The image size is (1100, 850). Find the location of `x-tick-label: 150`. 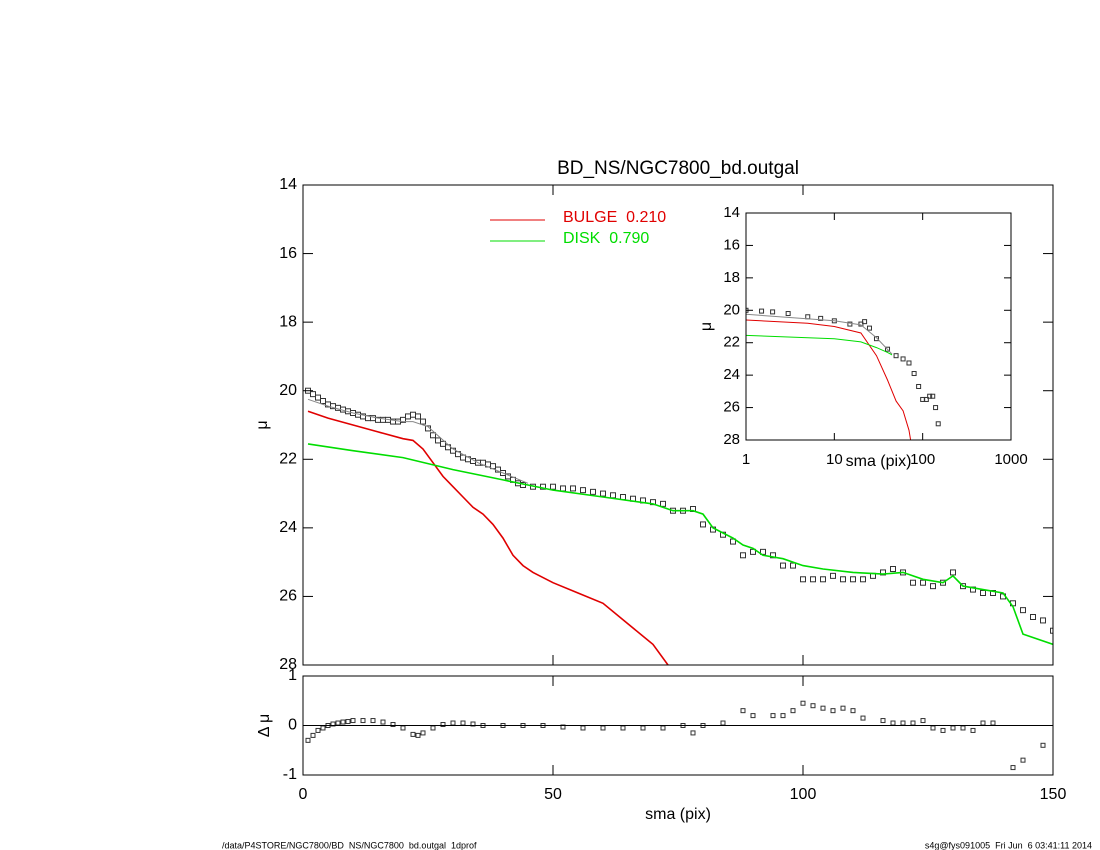

x-tick-label: 150 is located at coordinates (1053, 794).